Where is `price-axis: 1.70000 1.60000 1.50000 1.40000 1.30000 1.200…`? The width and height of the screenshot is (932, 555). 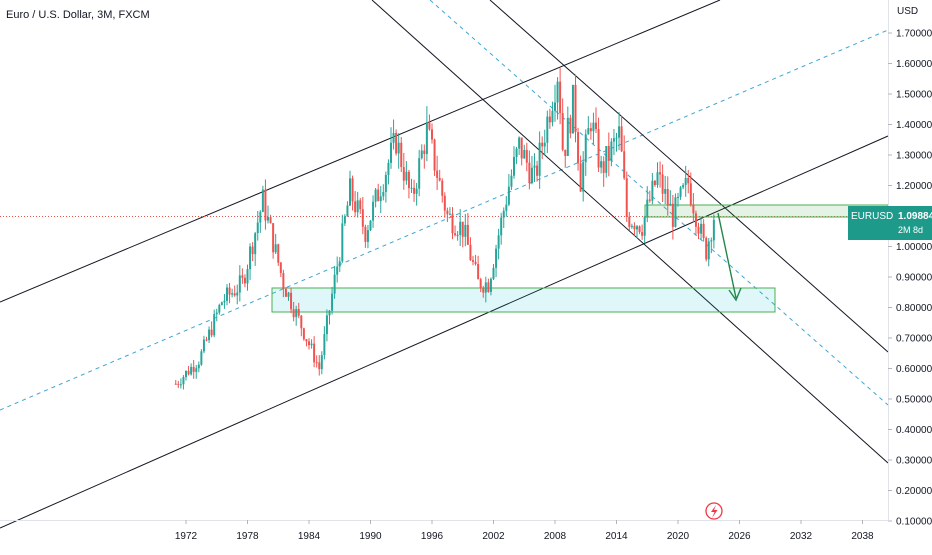 price-axis: 1.70000 1.60000 1.50000 1.40000 1.30000 1.200… is located at coordinates (910, 278).